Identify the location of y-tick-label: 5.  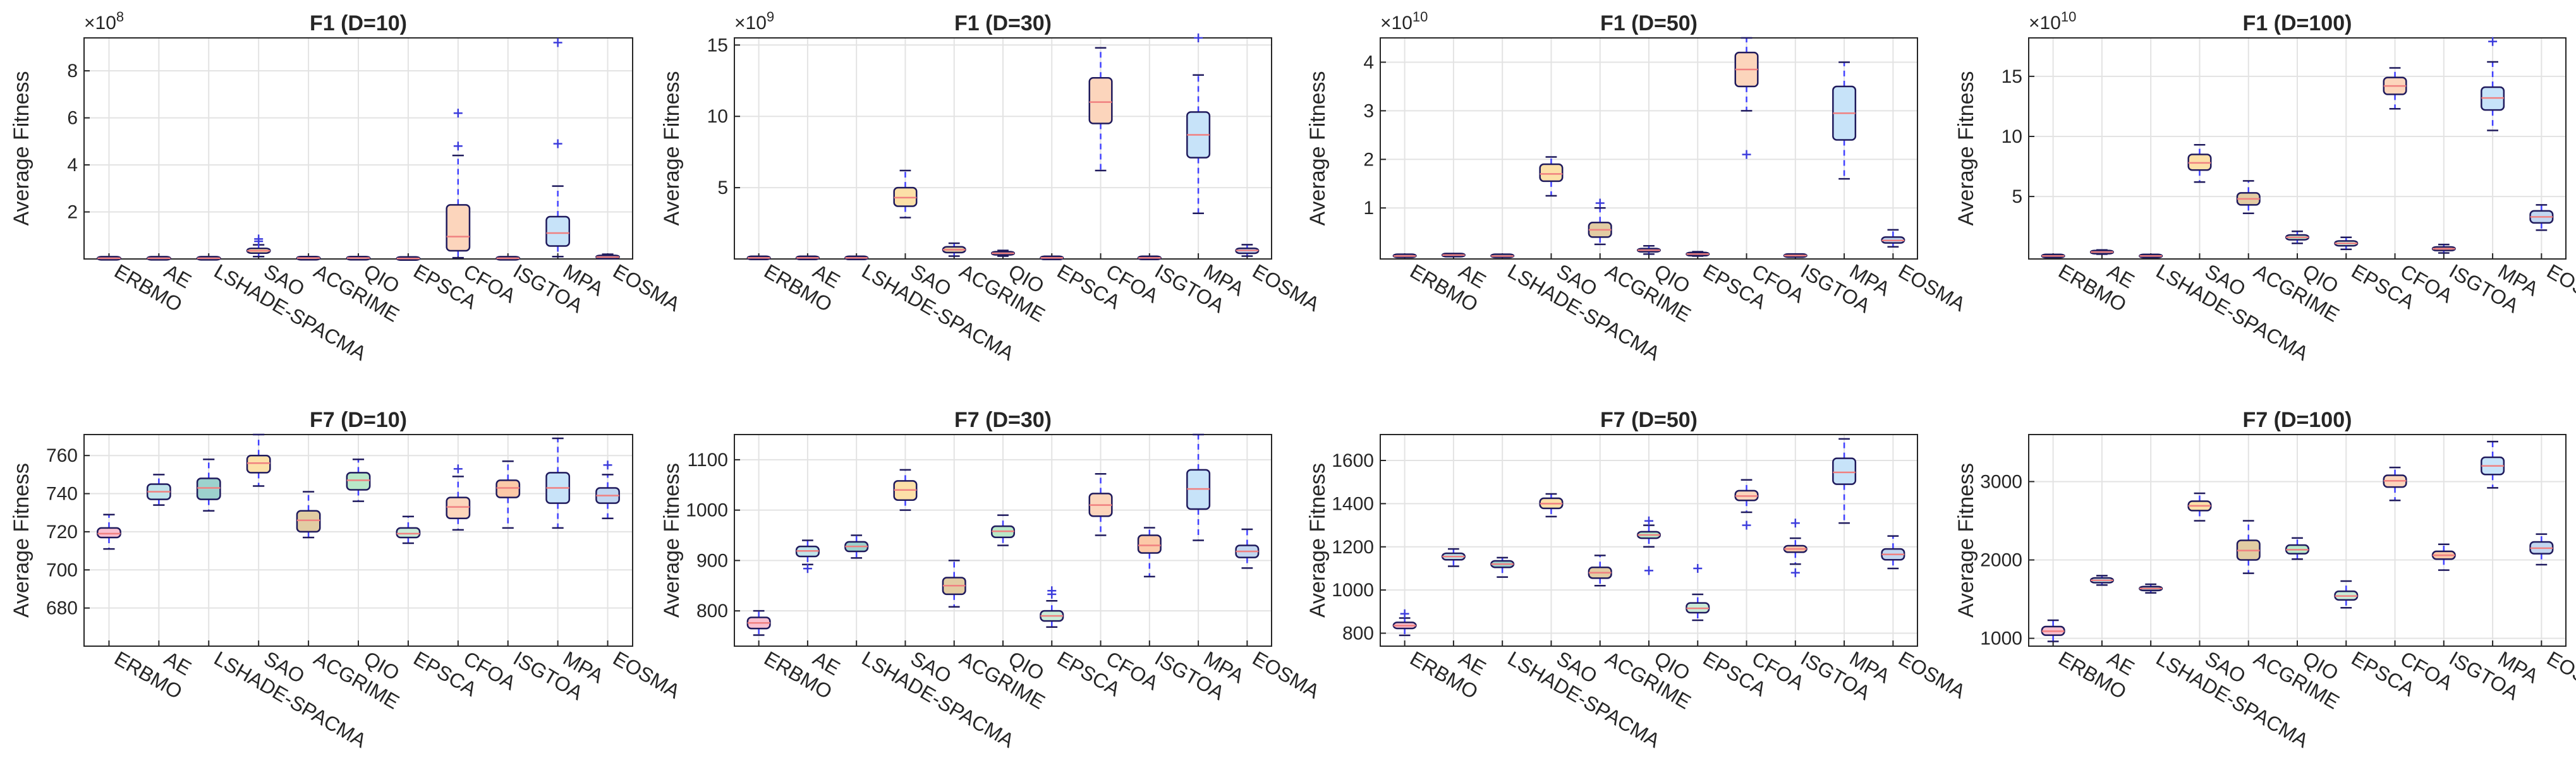
(723, 187).